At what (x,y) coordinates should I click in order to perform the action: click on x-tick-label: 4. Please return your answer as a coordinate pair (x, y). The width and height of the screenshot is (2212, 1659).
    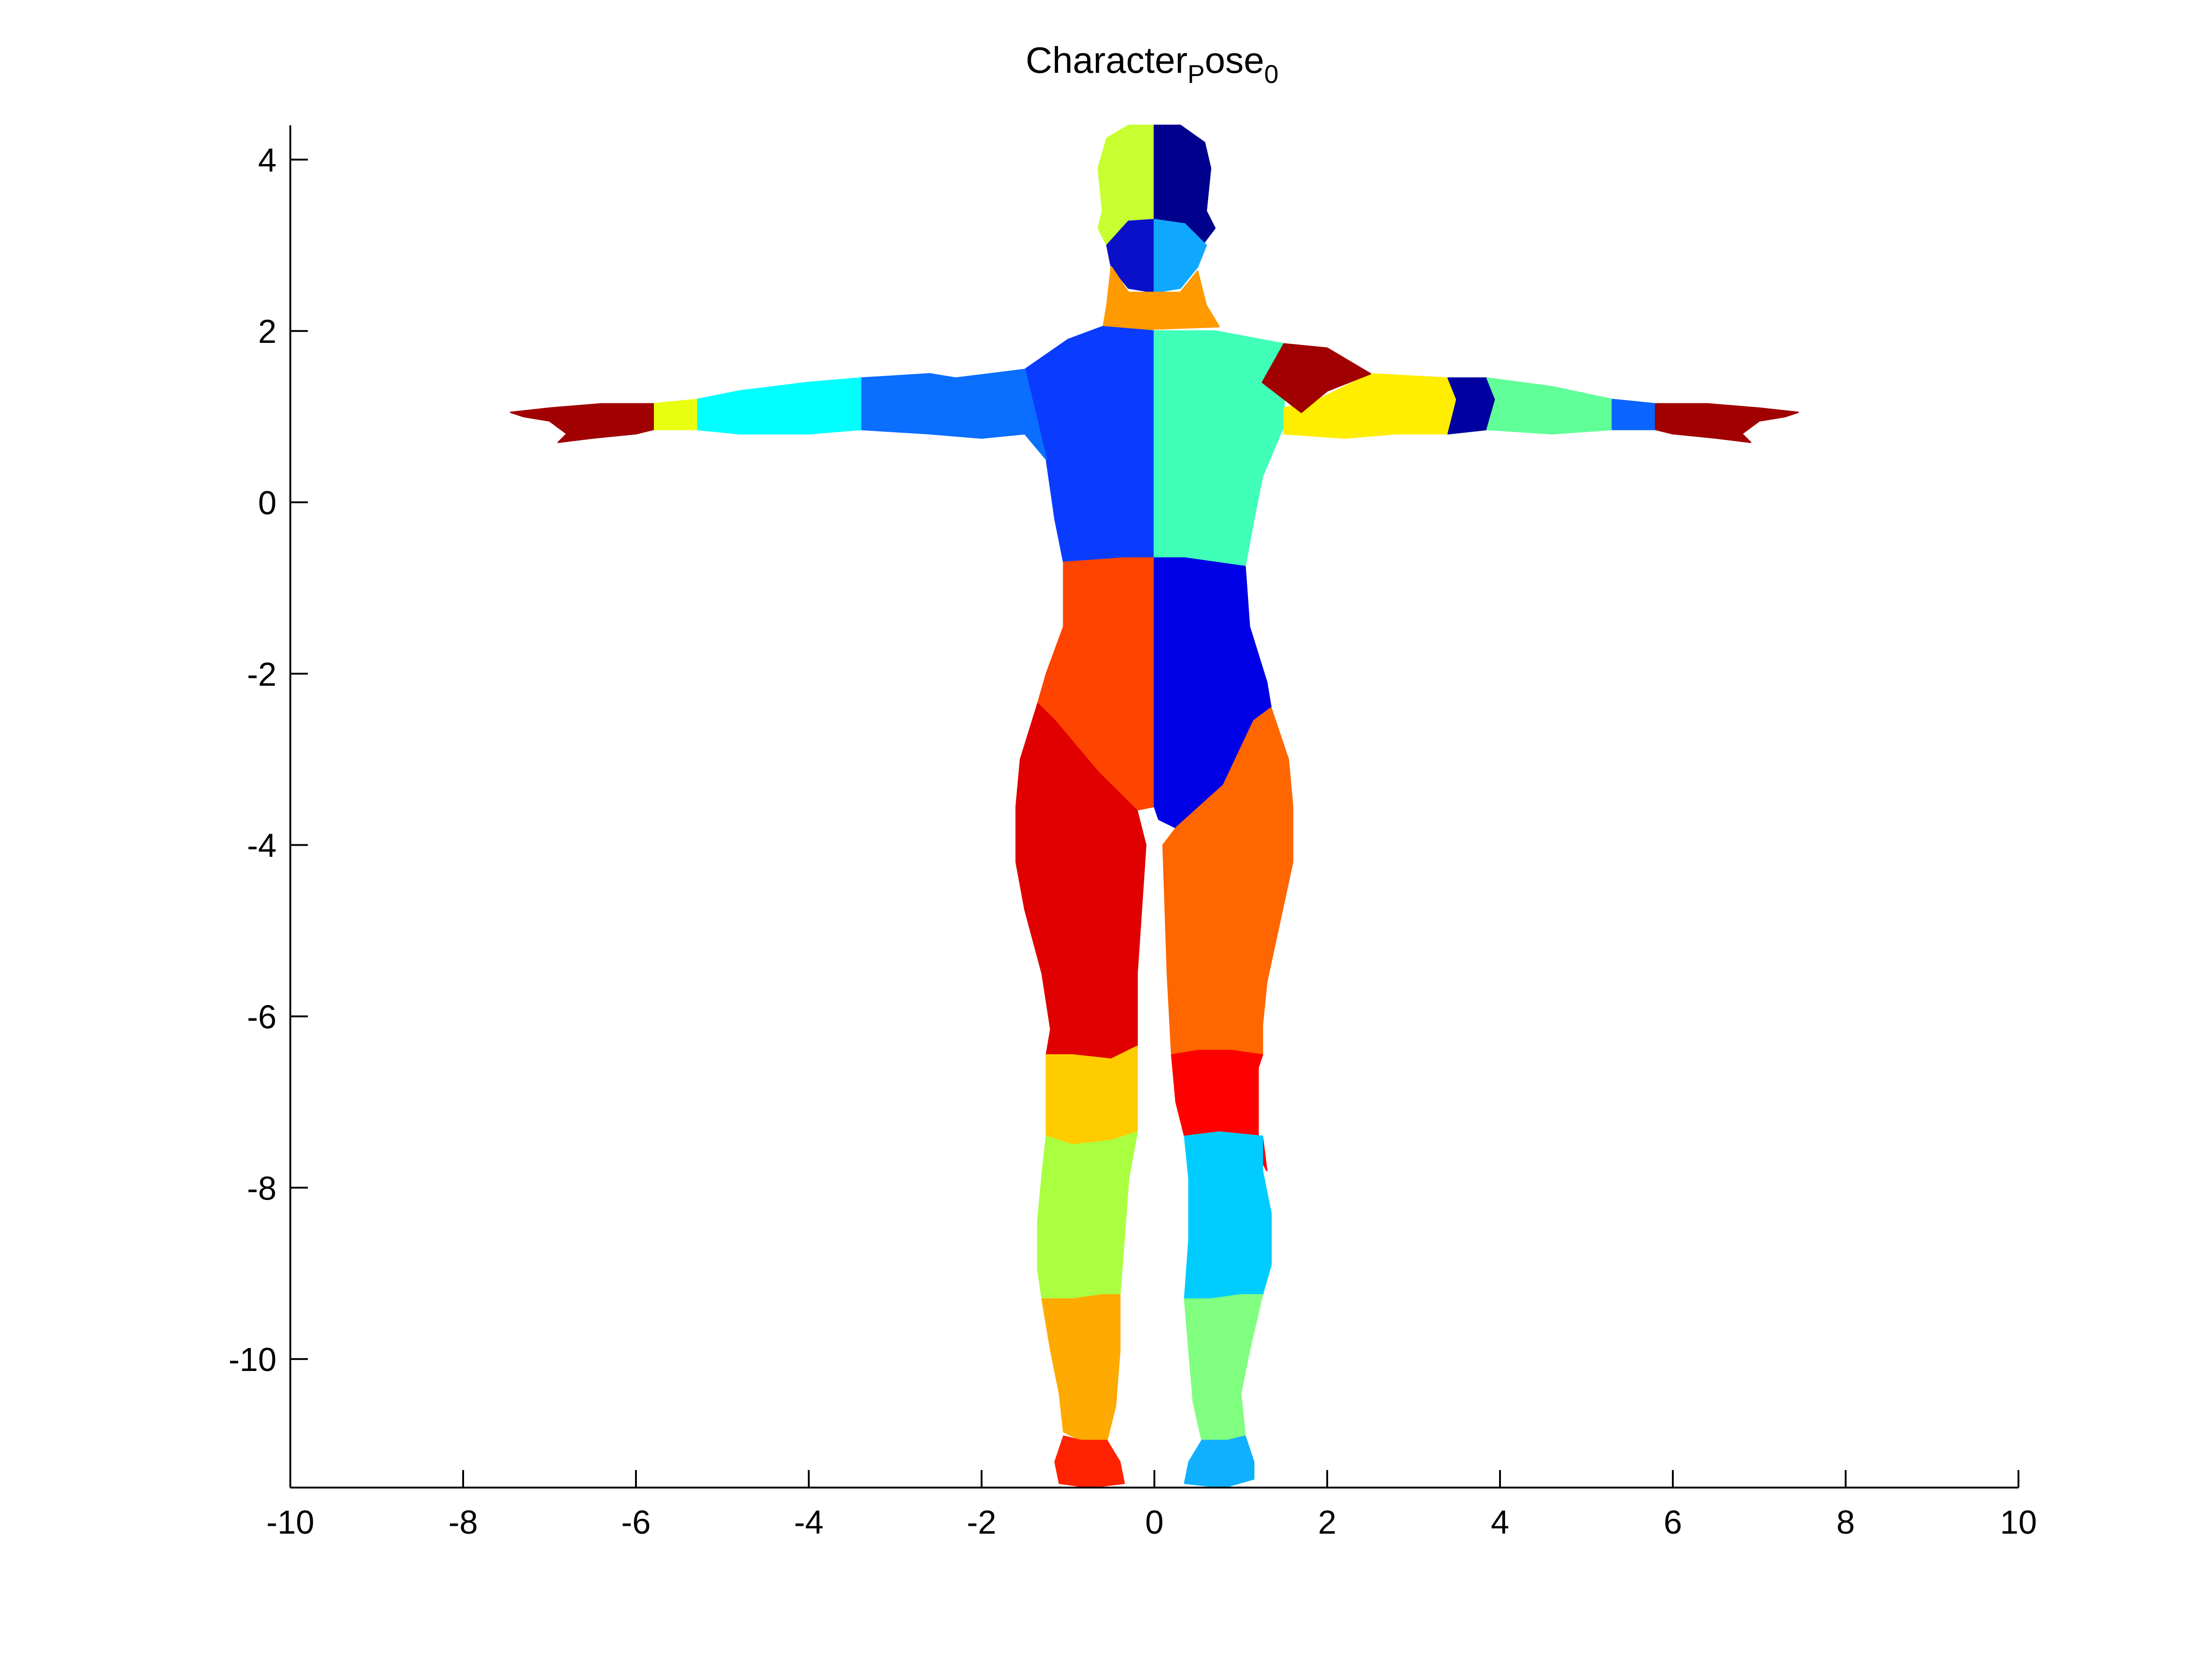
    Looking at the image, I should click on (1500, 1522).